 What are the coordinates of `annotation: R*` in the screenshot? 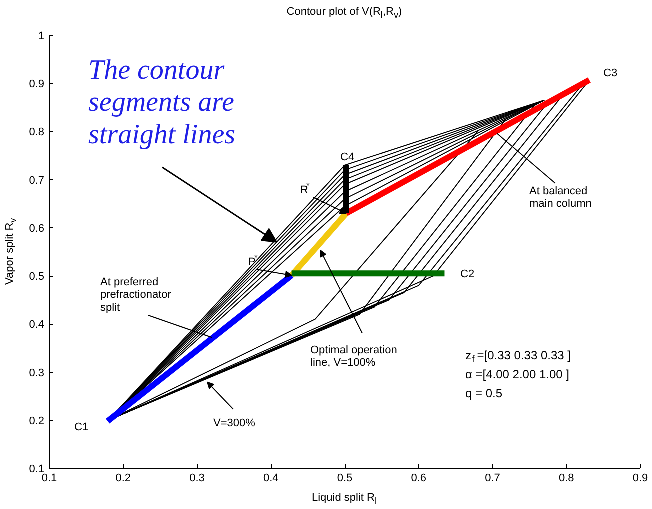 It's located at (305, 189).